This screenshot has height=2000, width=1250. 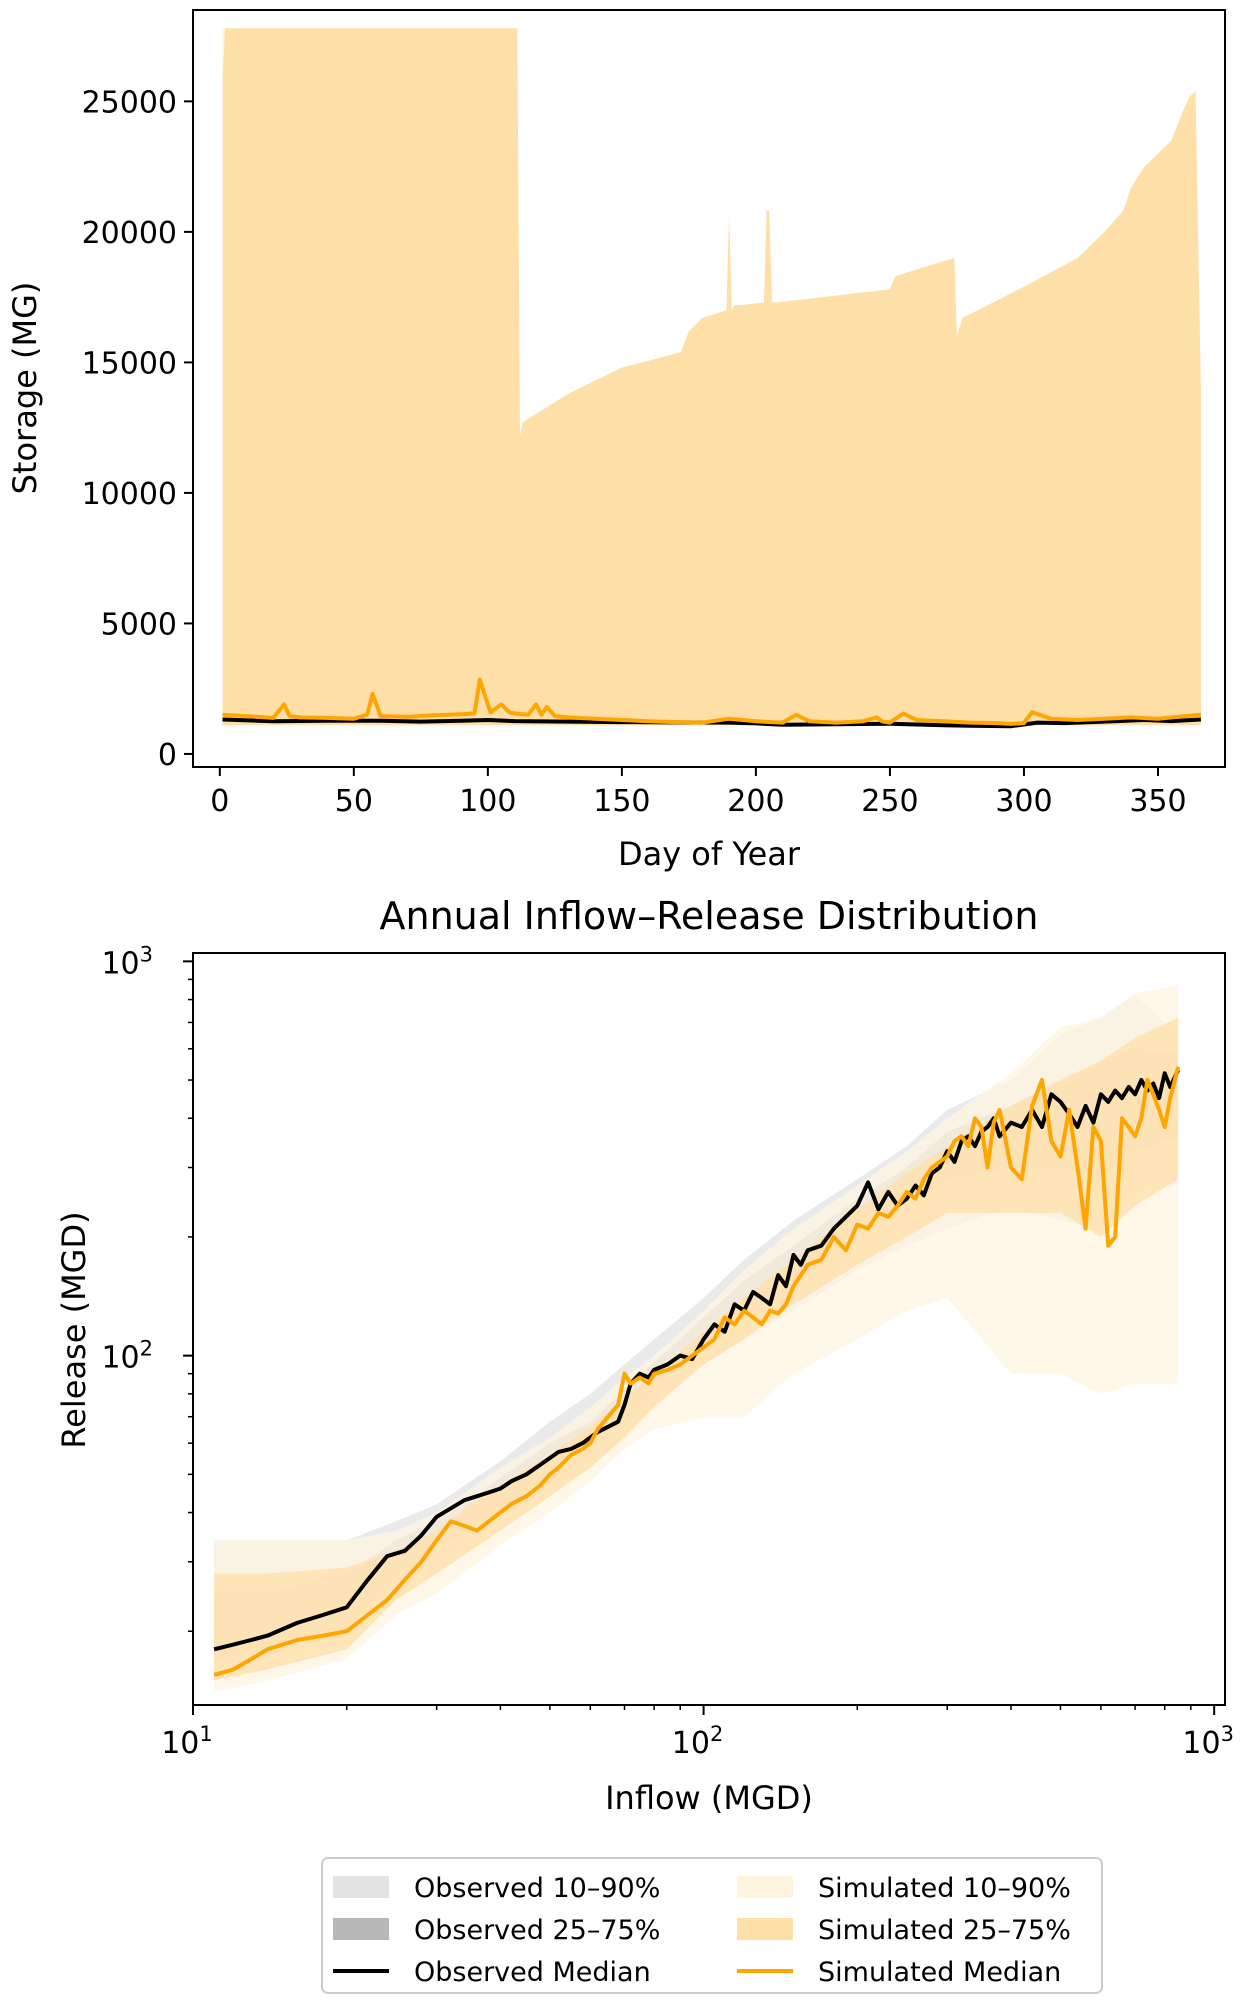 I want to click on release-y-axis-title: Release (MGD), so click(x=74, y=1329).